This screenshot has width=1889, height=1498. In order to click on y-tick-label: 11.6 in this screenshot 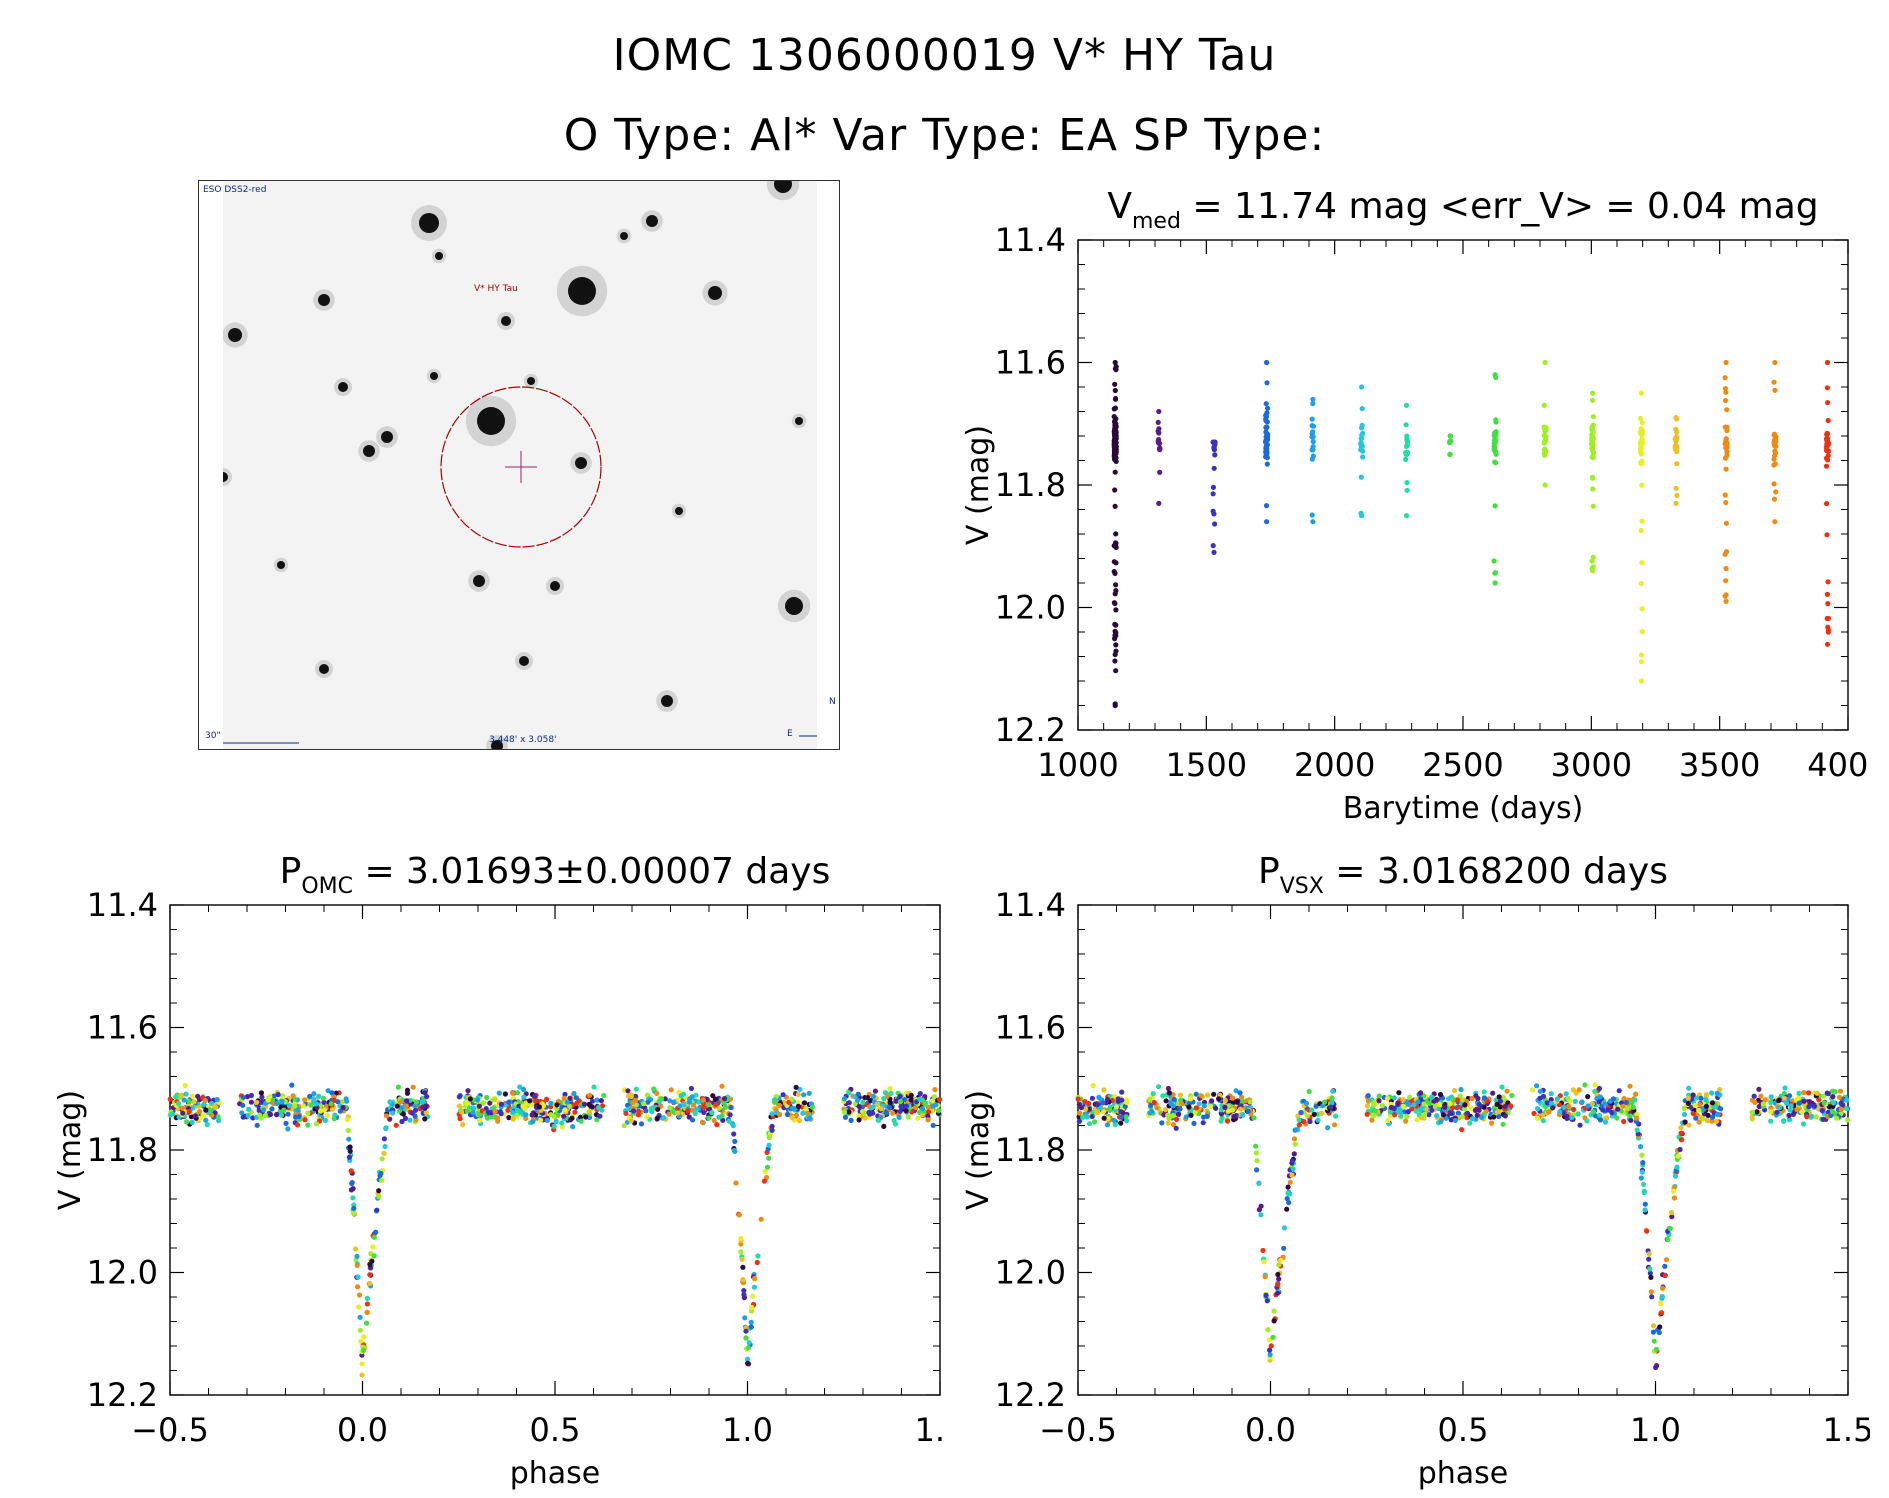, I will do `click(1030, 363)`.